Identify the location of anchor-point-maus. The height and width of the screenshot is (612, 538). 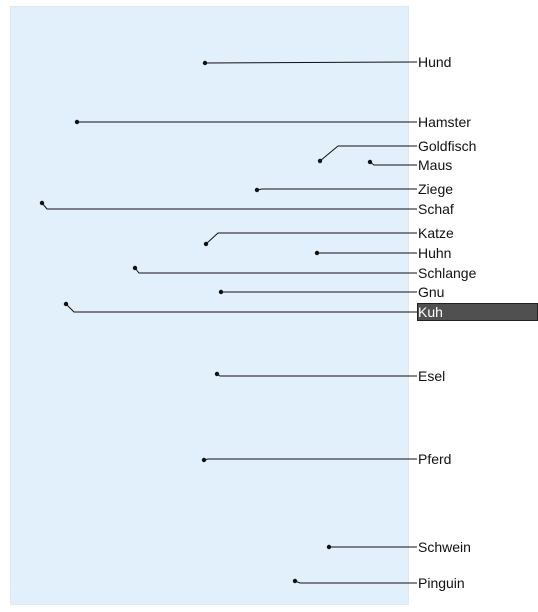
(370, 162).